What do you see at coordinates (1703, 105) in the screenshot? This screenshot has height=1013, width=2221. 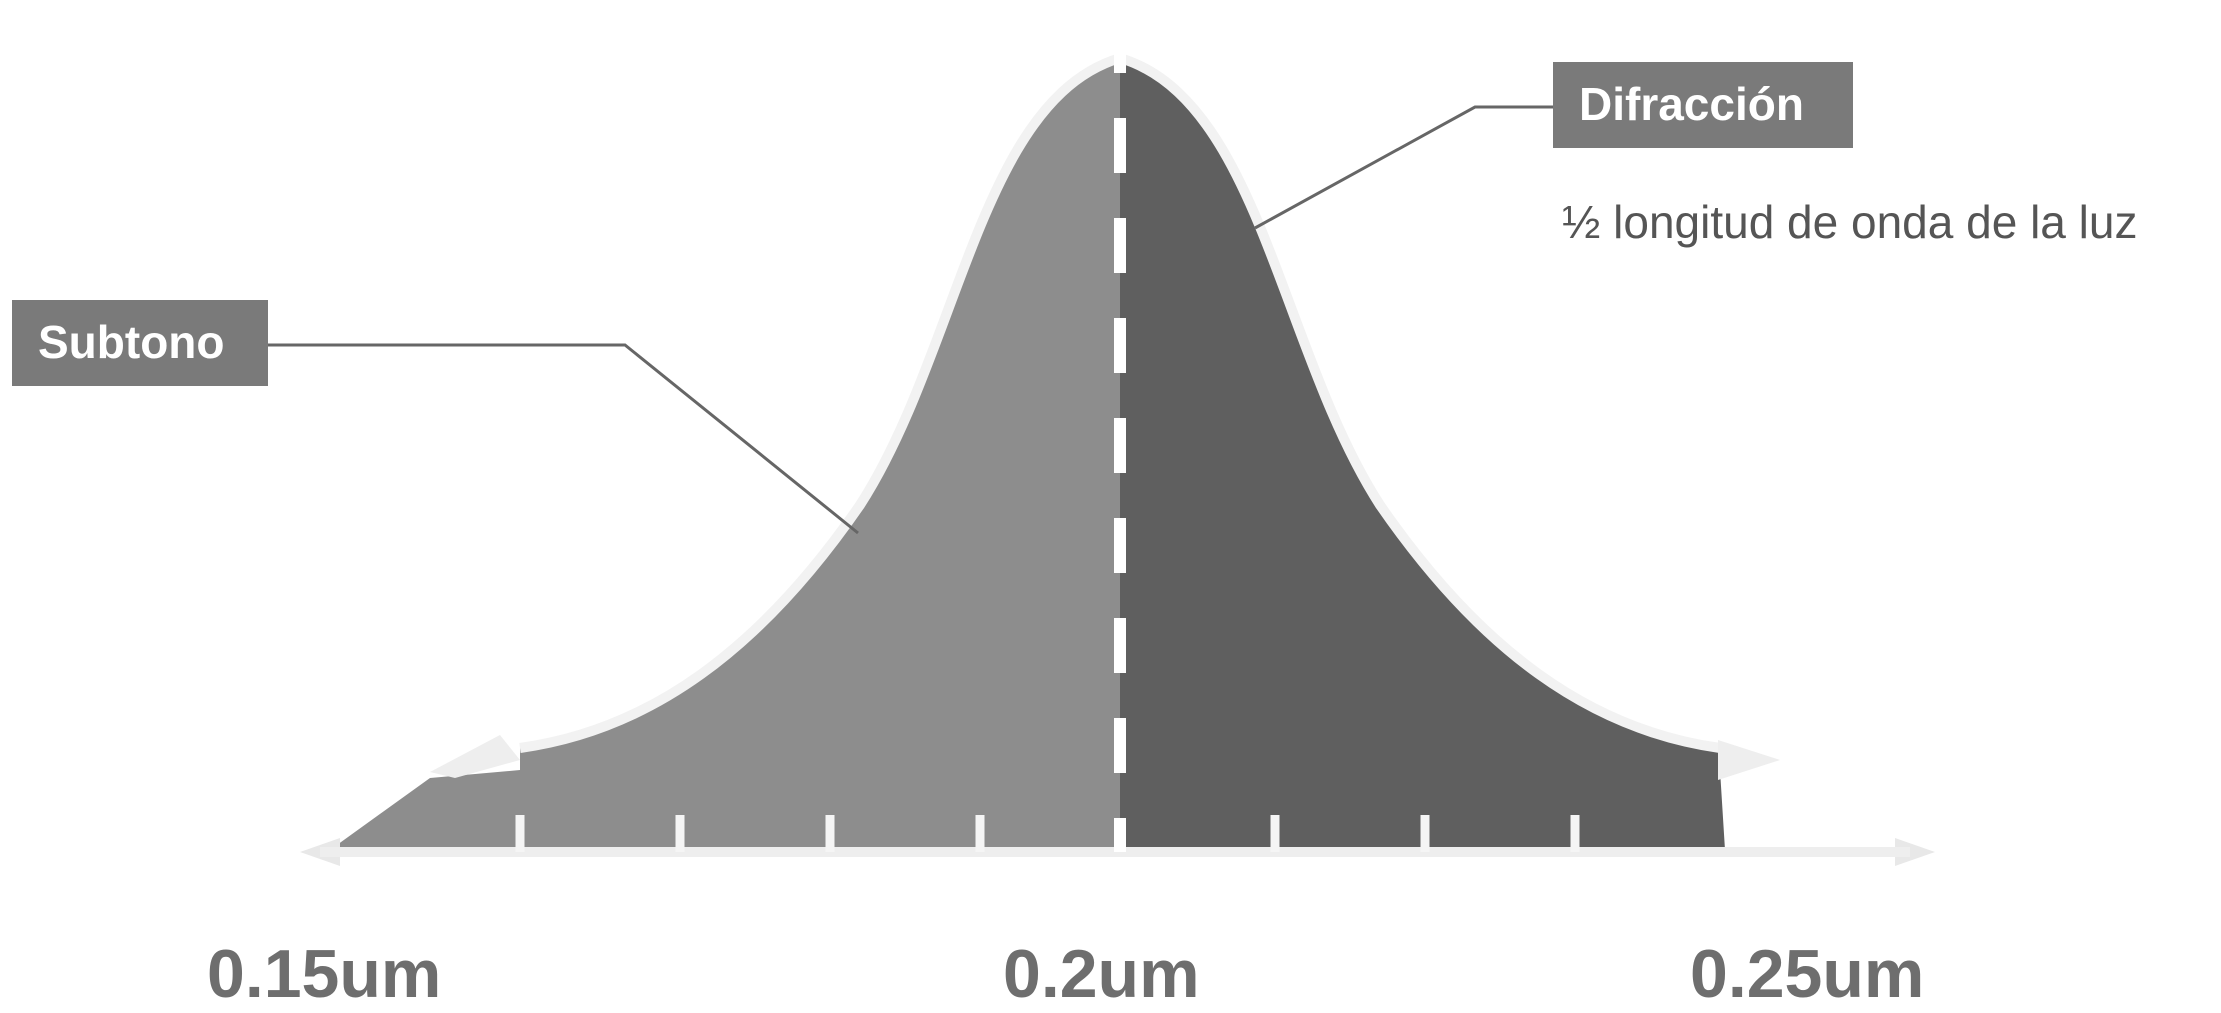 I see `difraccion-label: Difracción` at bounding box center [1703, 105].